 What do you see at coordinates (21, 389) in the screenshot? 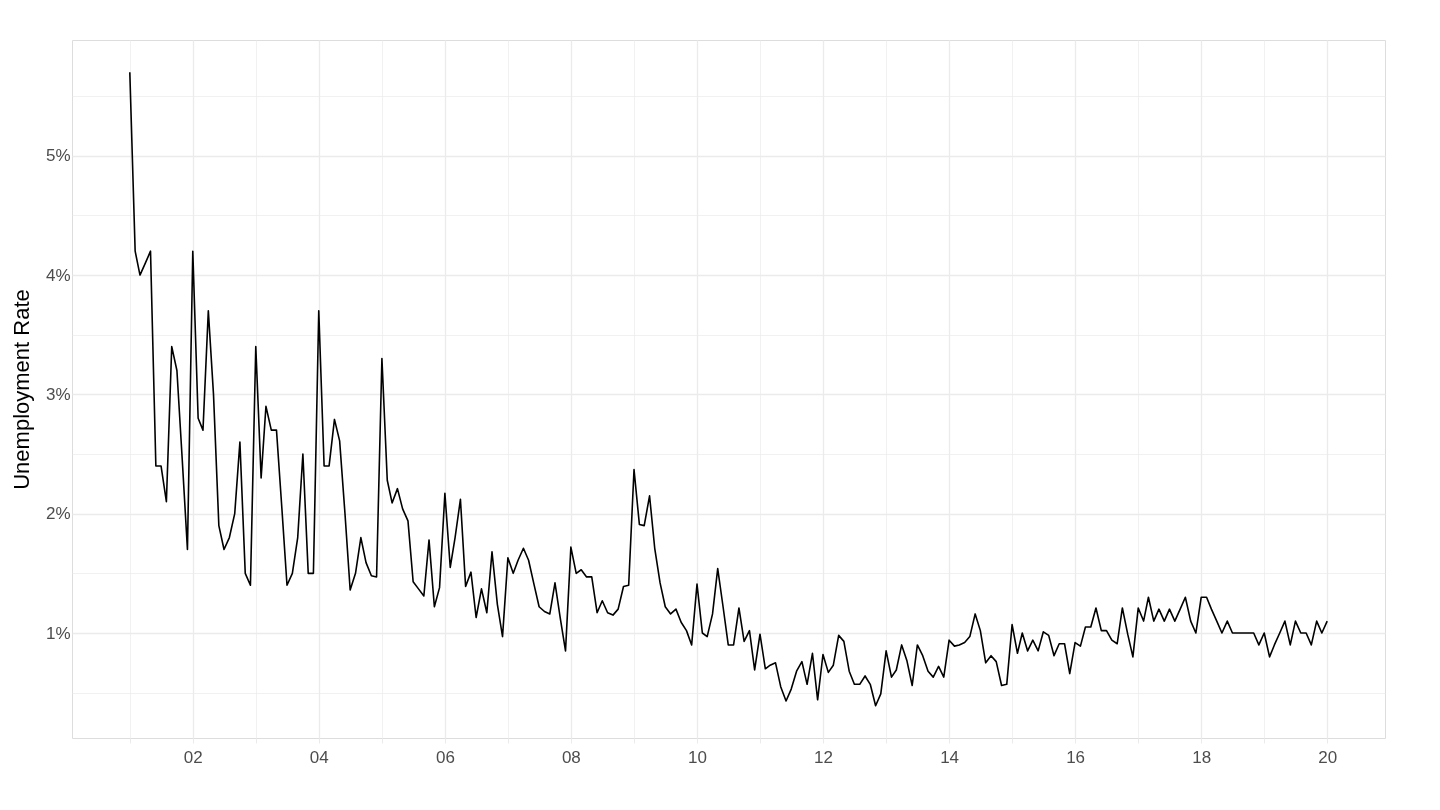
I see `y-axis-title: Unemployment Rate` at bounding box center [21, 389].